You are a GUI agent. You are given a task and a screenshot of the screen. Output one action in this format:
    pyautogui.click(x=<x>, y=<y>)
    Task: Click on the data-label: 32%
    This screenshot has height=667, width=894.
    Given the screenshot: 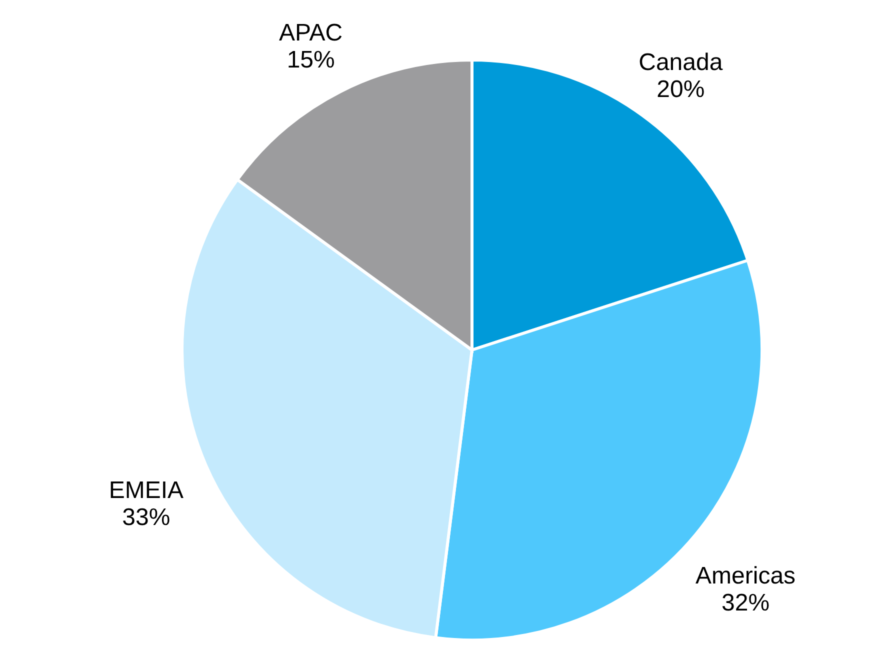 What is the action you would take?
    pyautogui.click(x=746, y=602)
    